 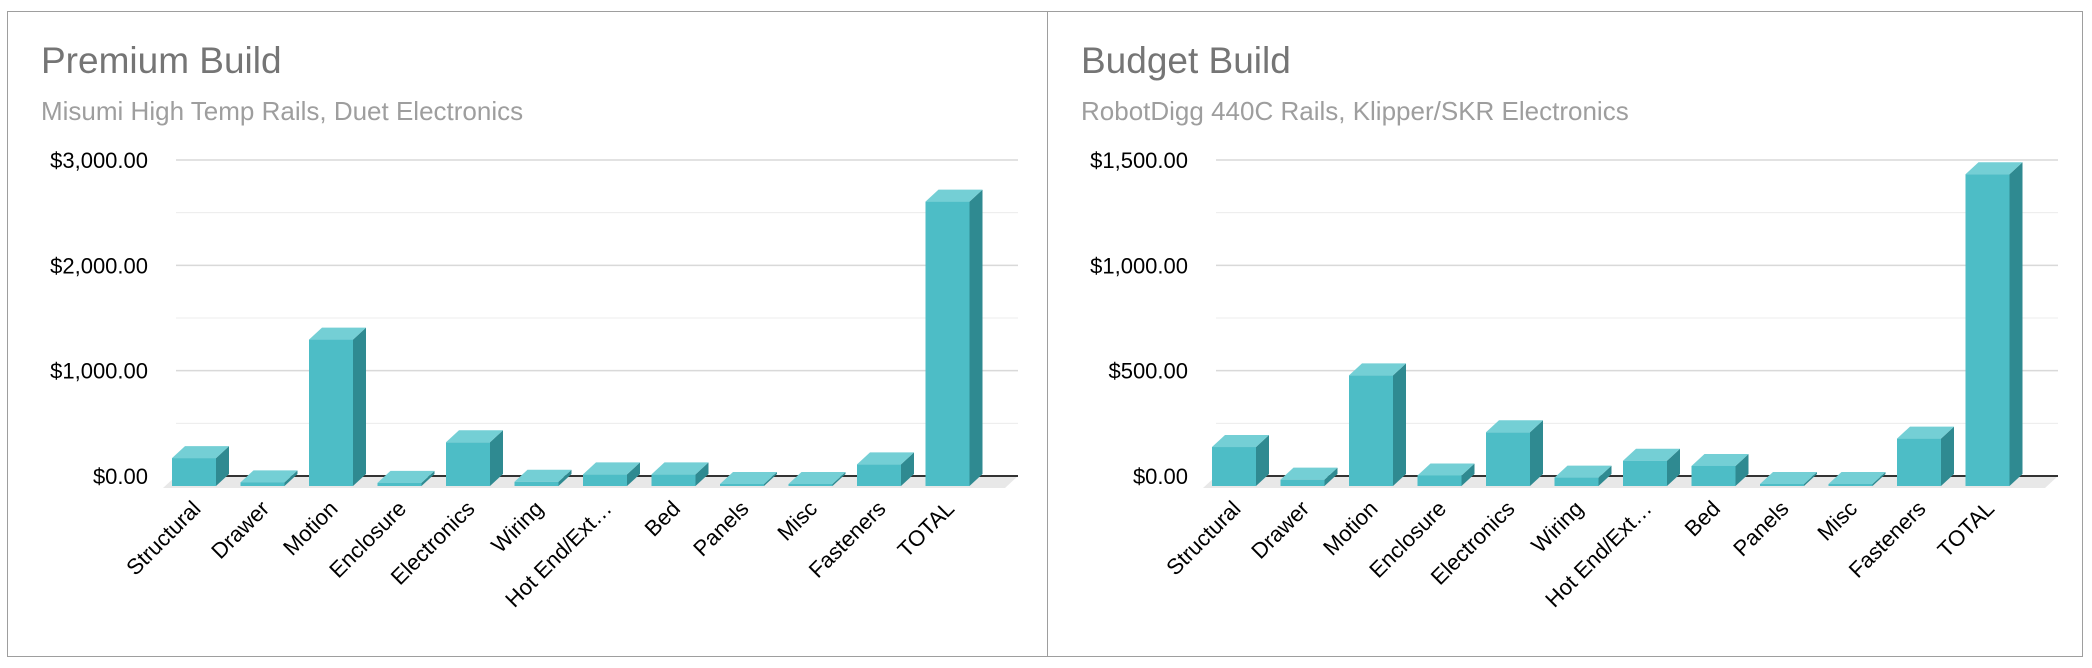 I want to click on chart-title: Premium Build, so click(x=161, y=60).